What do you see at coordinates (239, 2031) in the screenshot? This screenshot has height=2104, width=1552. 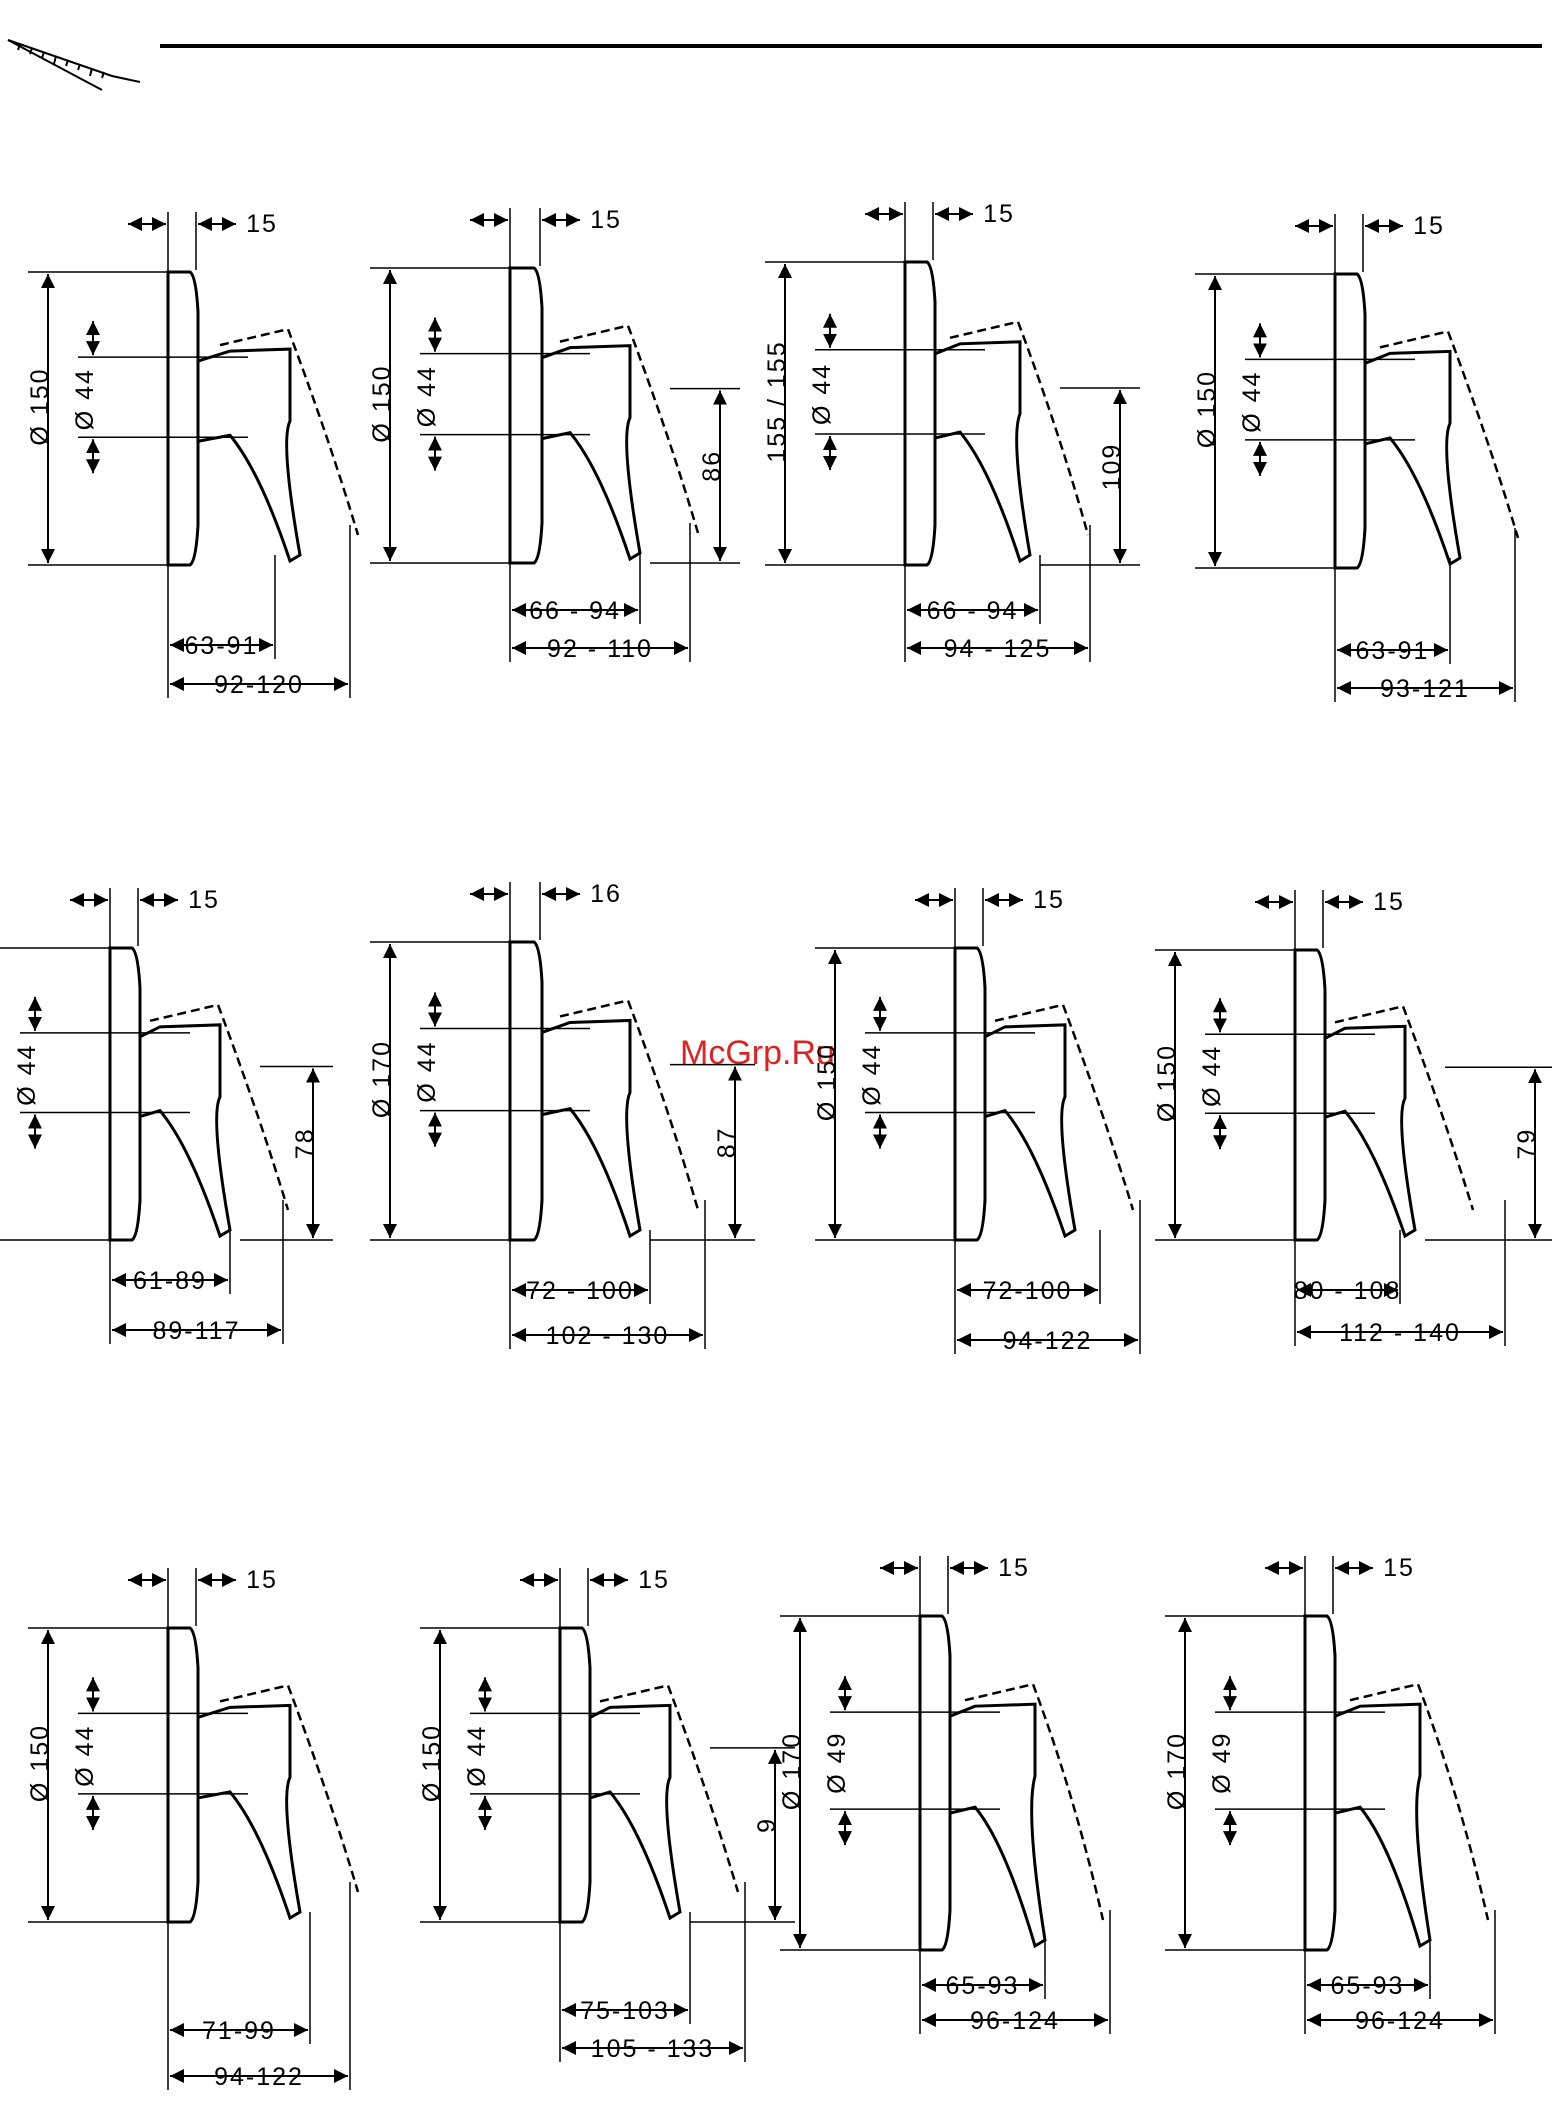 I see `projection-inner-label: 71-99` at bounding box center [239, 2031].